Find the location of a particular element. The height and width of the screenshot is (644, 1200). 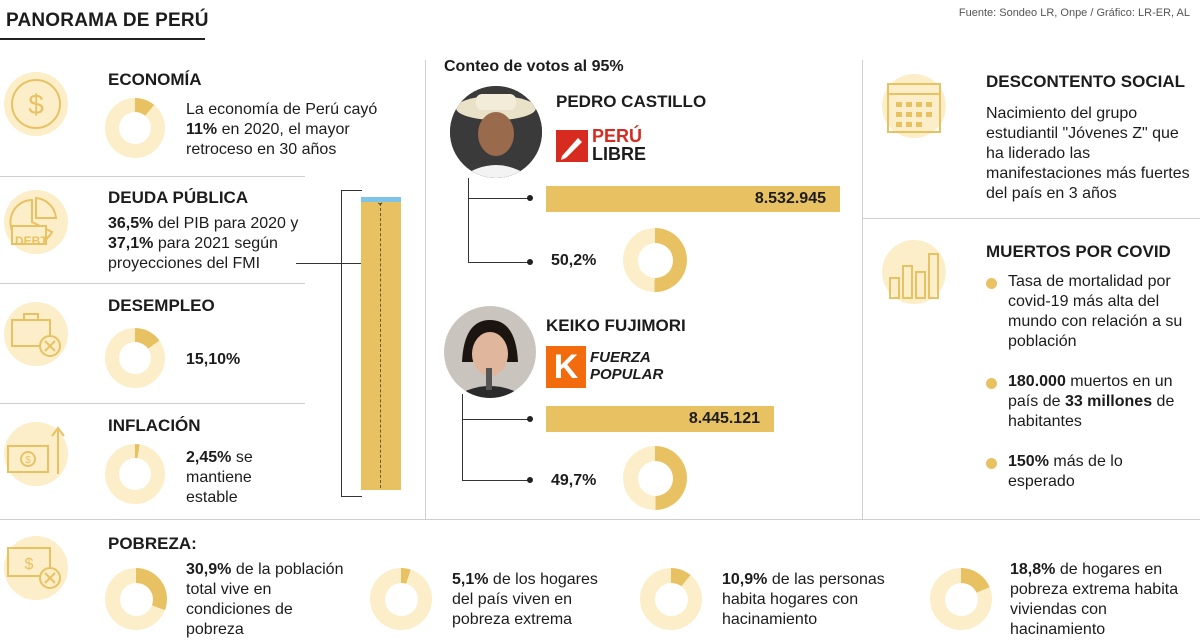

covid-item-2-text-1: muertos en un país de is located at coordinates (1090, 391).